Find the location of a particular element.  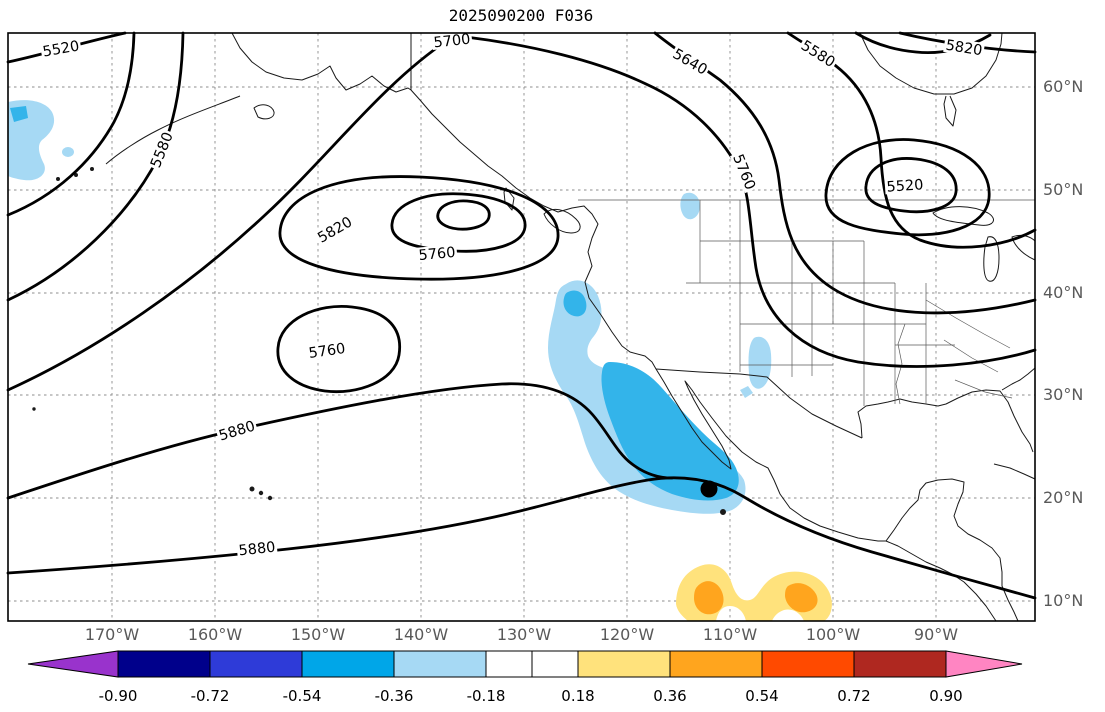

colorbar-tick-label: -0.18 is located at coordinates (486, 696).